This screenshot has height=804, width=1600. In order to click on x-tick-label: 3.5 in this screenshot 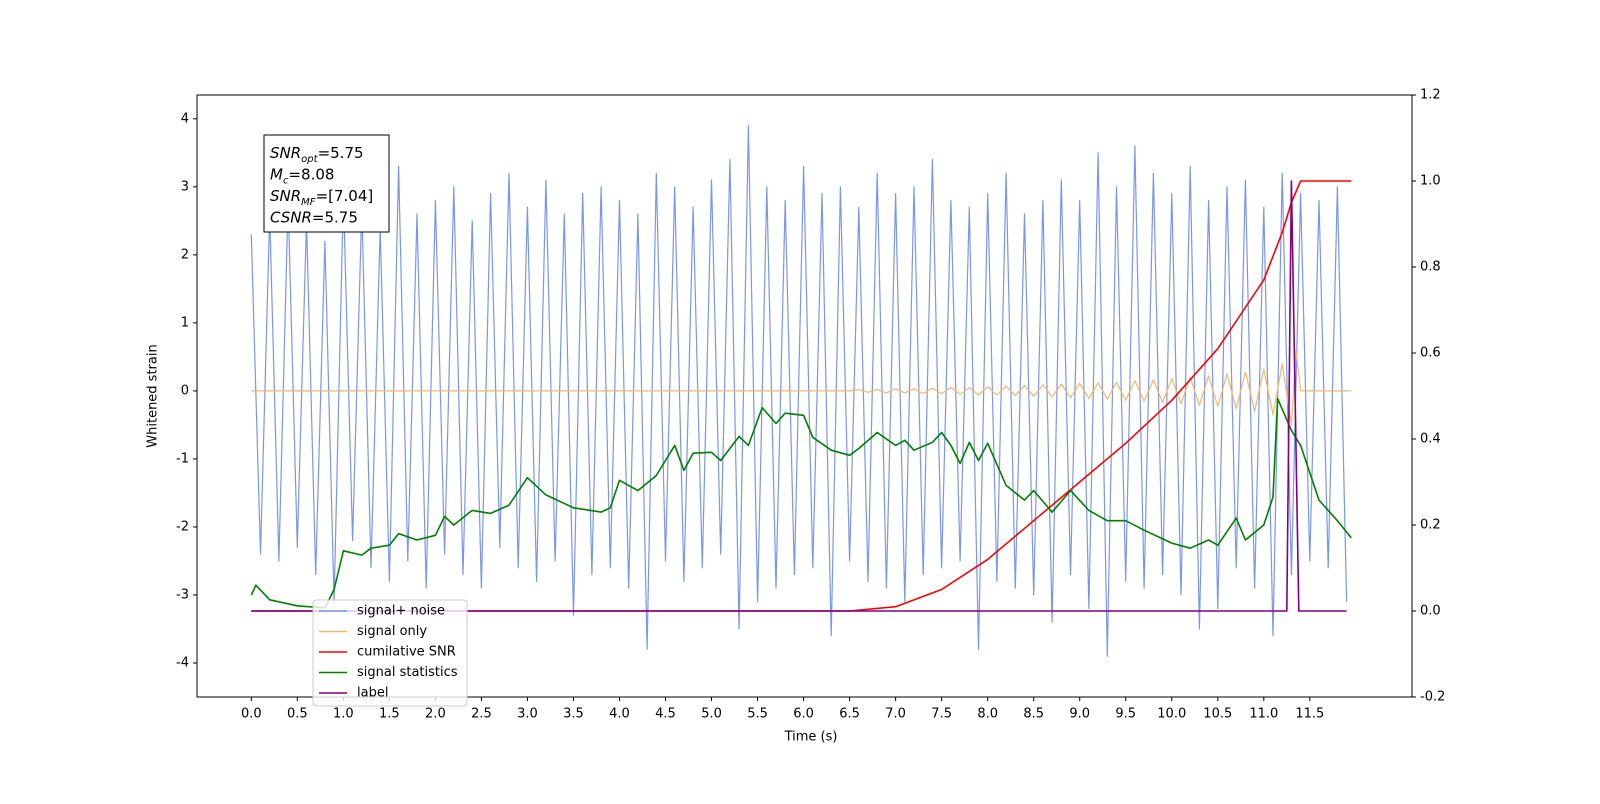, I will do `click(573, 714)`.